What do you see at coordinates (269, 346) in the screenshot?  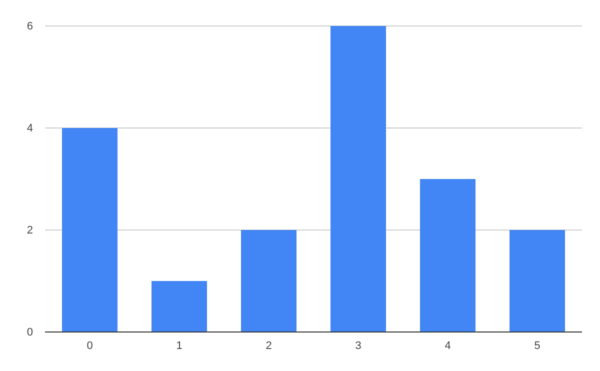 I see `x-tick-label: 2` at bounding box center [269, 346].